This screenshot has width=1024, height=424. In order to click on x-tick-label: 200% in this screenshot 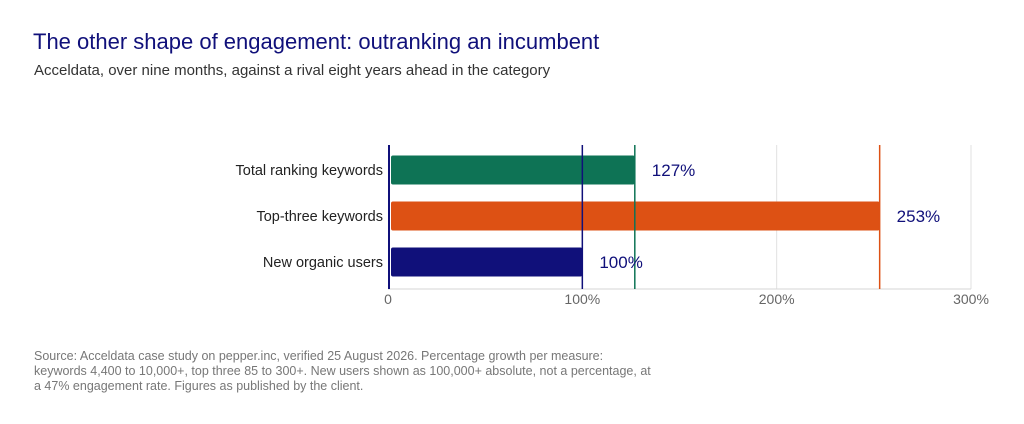, I will do `click(777, 299)`.